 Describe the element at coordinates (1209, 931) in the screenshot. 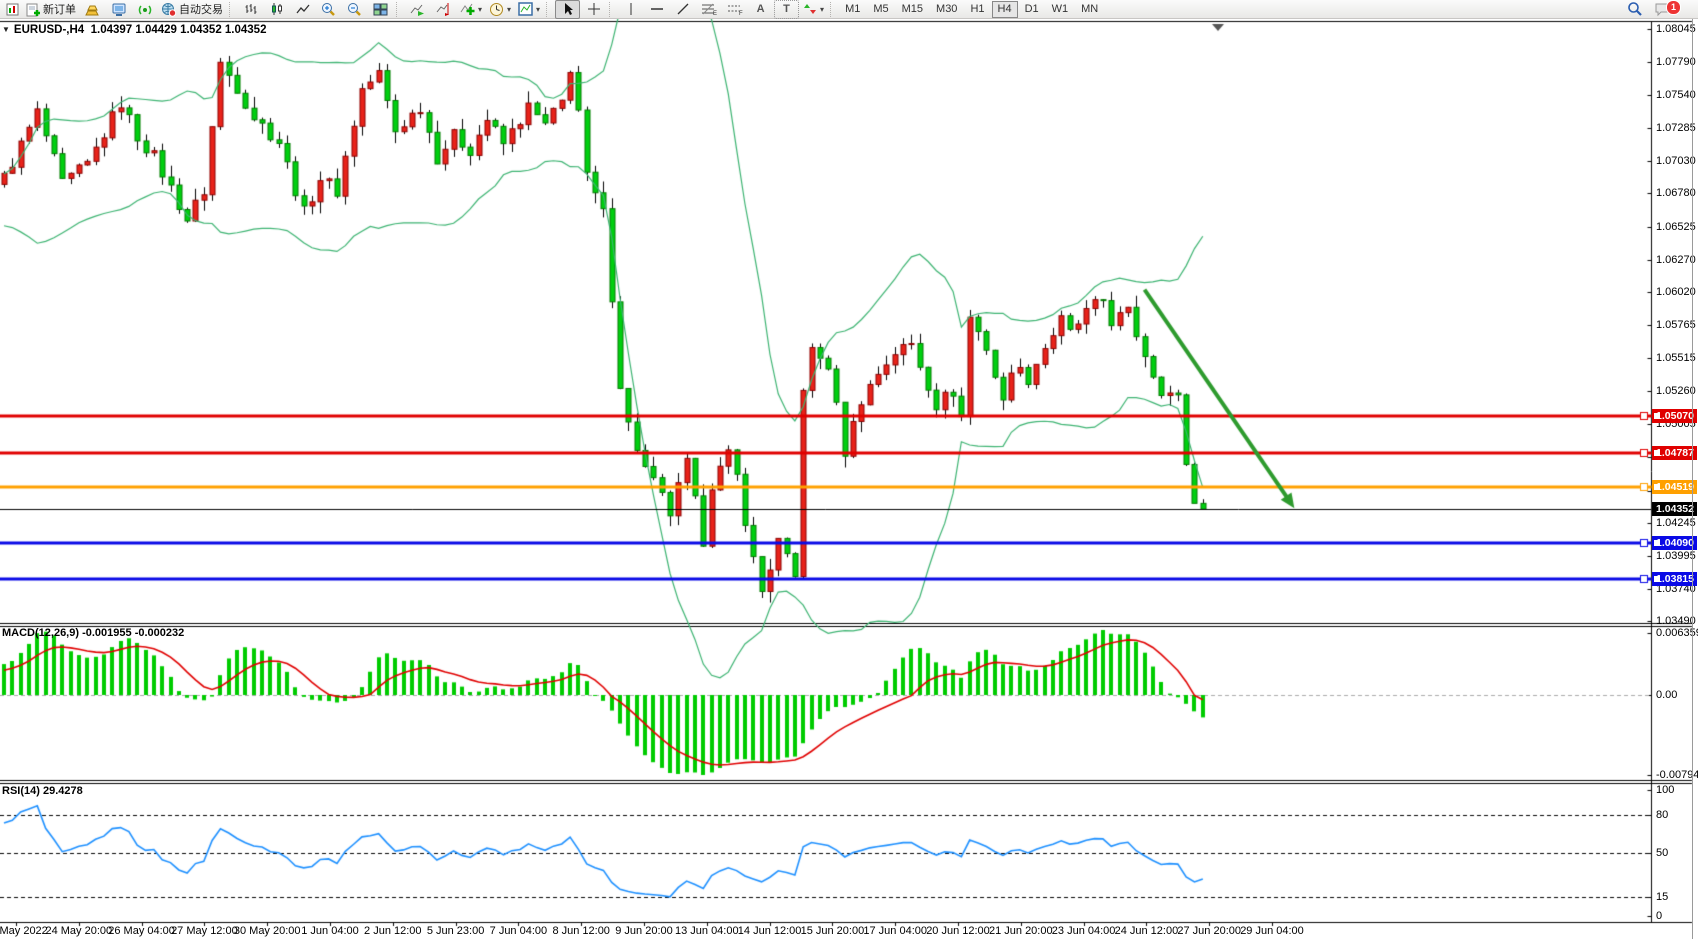

I see `time-tick-label: 27 Jun 20:00` at that location.